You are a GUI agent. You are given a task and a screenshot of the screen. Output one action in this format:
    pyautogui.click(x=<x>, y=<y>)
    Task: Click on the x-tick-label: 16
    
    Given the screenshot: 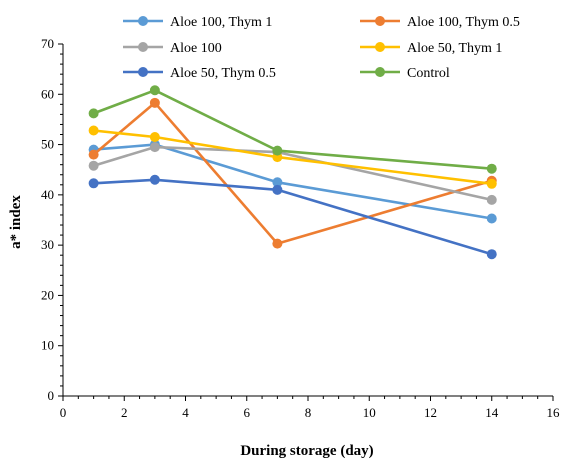 What is the action you would take?
    pyautogui.click(x=554, y=412)
    